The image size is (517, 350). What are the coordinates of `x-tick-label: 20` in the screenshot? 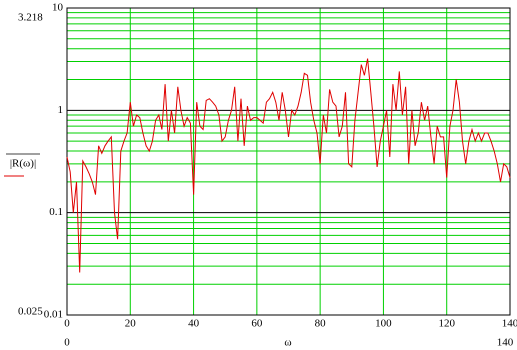 It's located at (131, 324).